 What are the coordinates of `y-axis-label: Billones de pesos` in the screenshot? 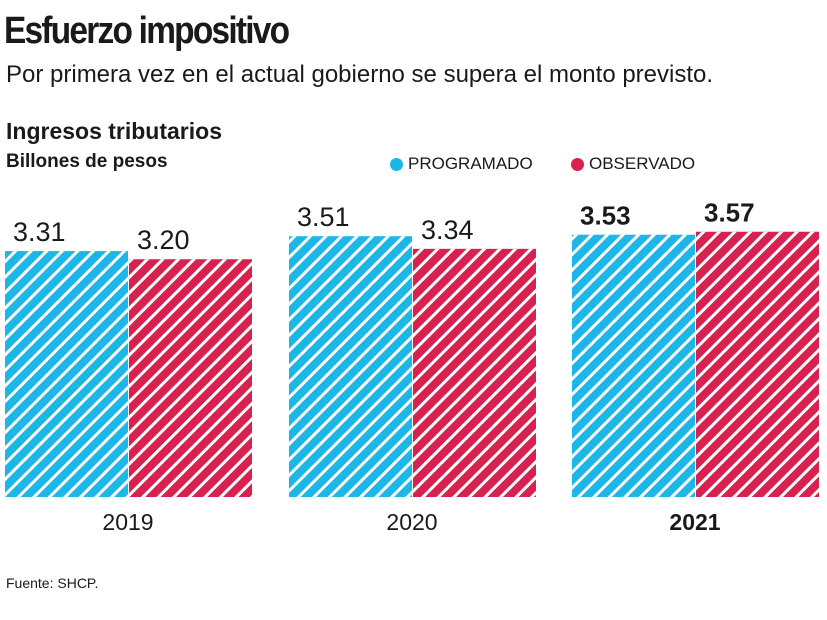 It's located at (87, 161).